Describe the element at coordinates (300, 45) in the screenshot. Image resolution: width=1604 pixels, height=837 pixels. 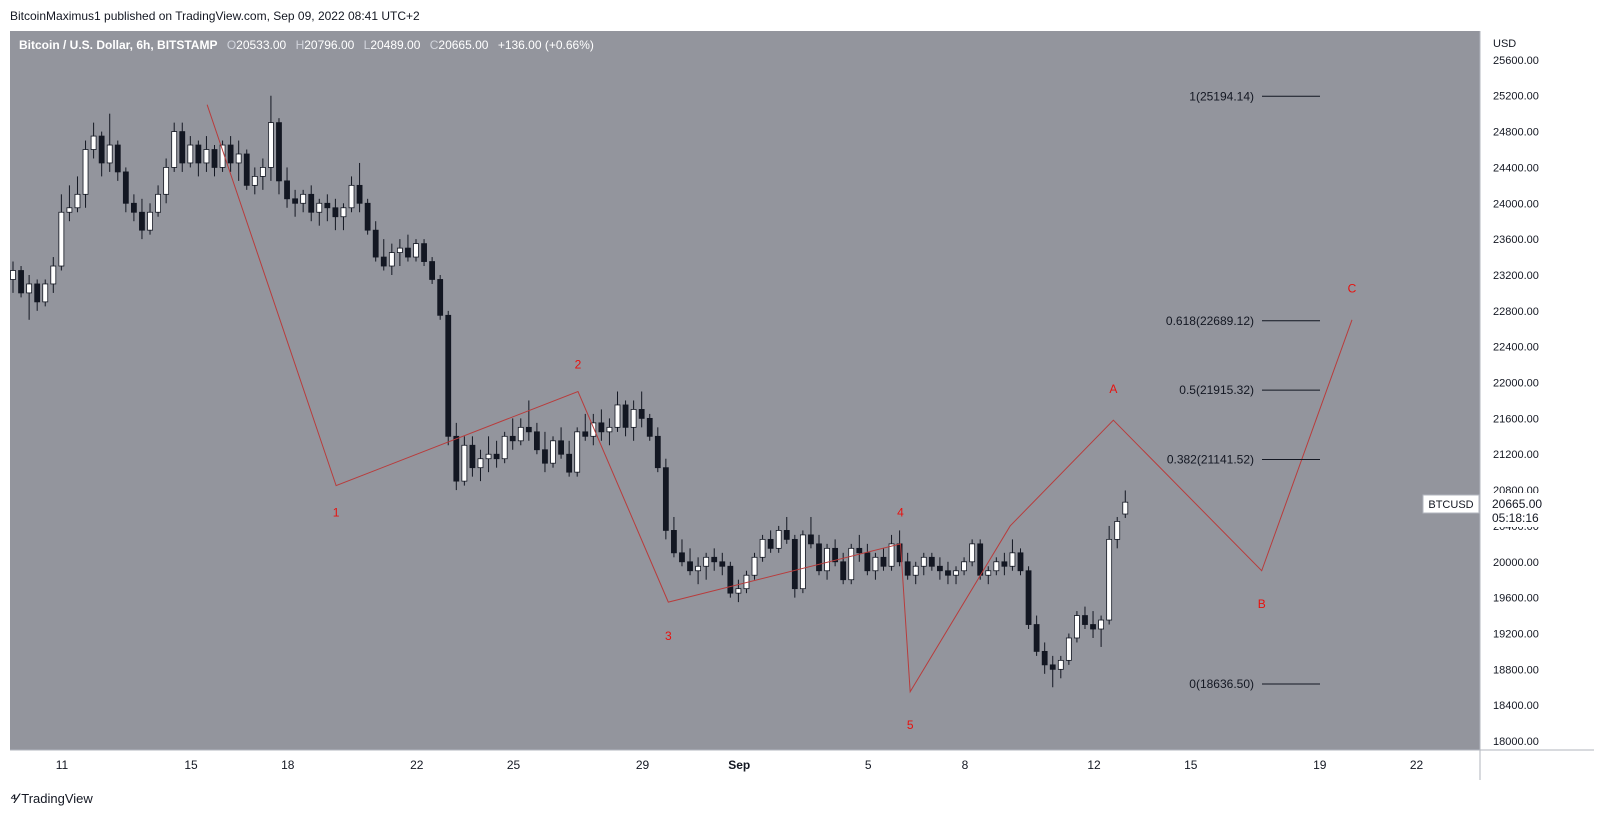
I see `legend-high-key: H` at that location.